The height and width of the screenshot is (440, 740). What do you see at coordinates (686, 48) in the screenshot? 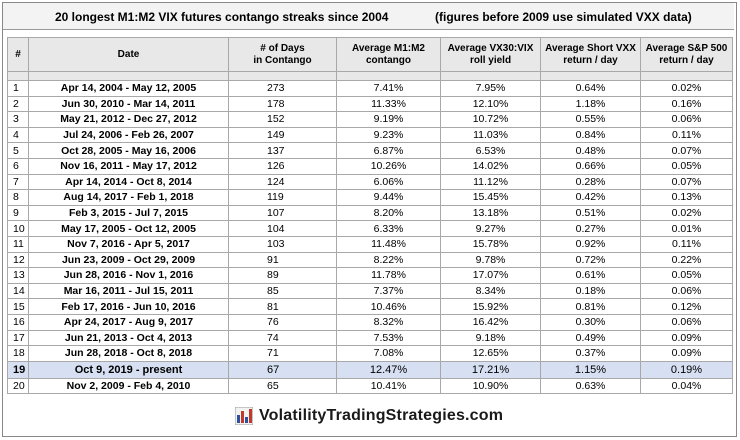
I see `header-sp500-line1: Average S&P 500` at bounding box center [686, 48].